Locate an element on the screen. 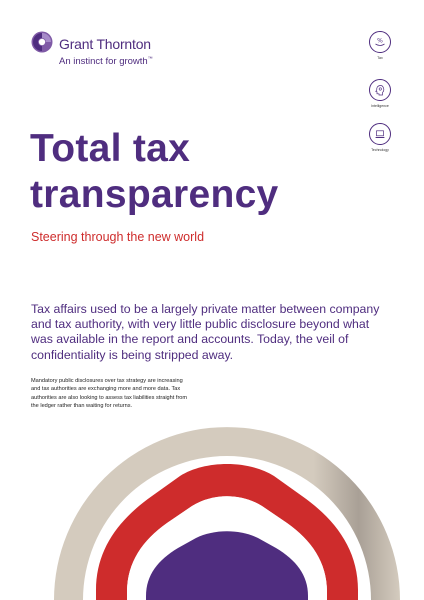 The image size is (424, 600). side-icon-technology: Technology is located at coordinates (380, 137).